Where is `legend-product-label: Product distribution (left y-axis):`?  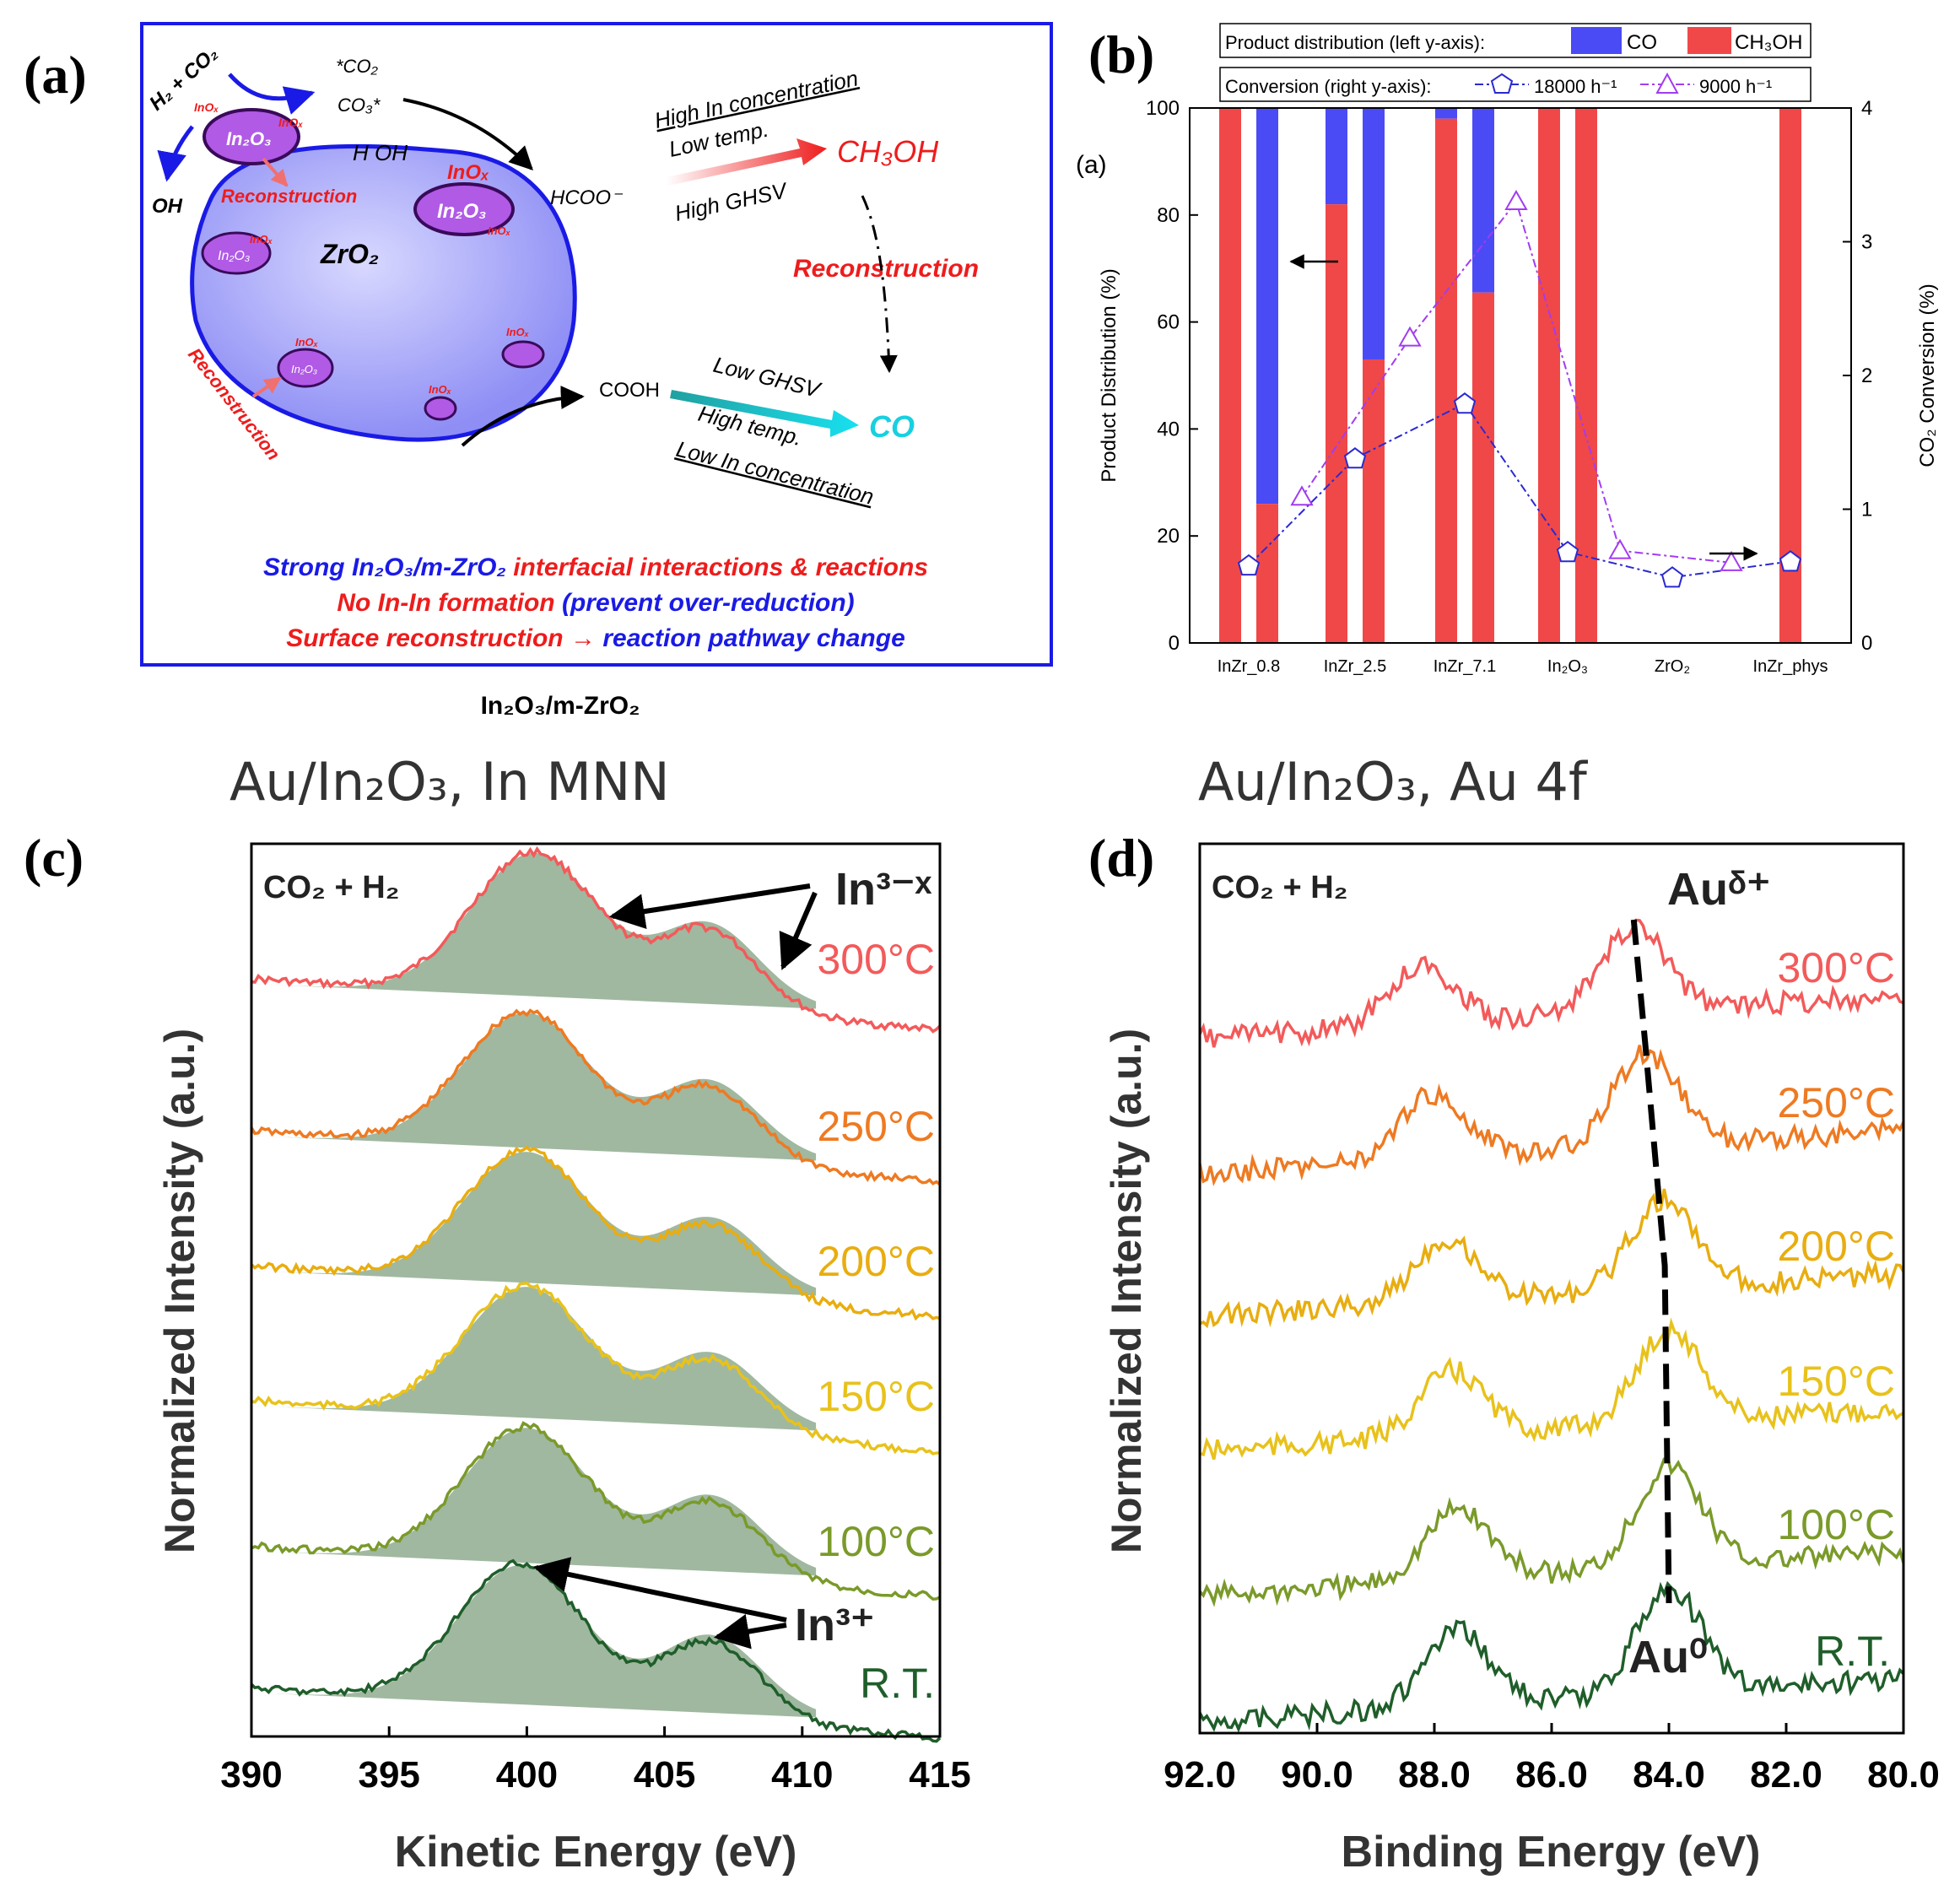 legend-product-label: Product distribution (left y-axis): is located at coordinates (1355, 43).